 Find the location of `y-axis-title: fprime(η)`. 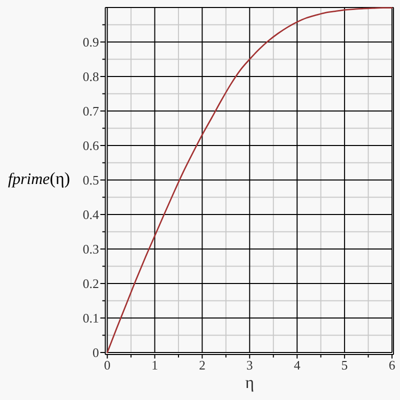

y-axis-title: fprime(η) is located at coordinates (39, 178).